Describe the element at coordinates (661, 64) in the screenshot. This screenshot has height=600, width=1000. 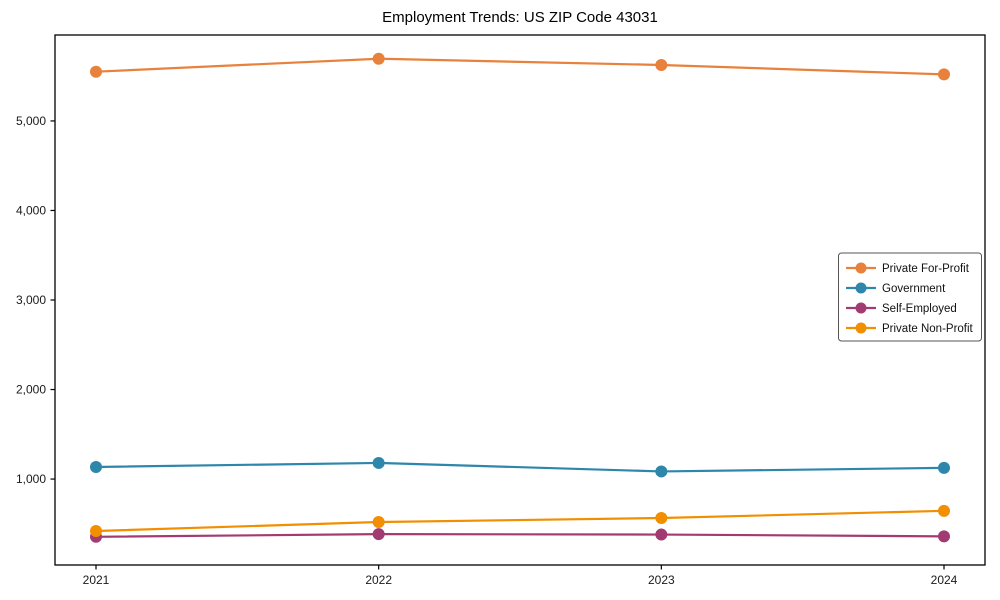
I see `data-point-private-for-profit-2023` at that location.